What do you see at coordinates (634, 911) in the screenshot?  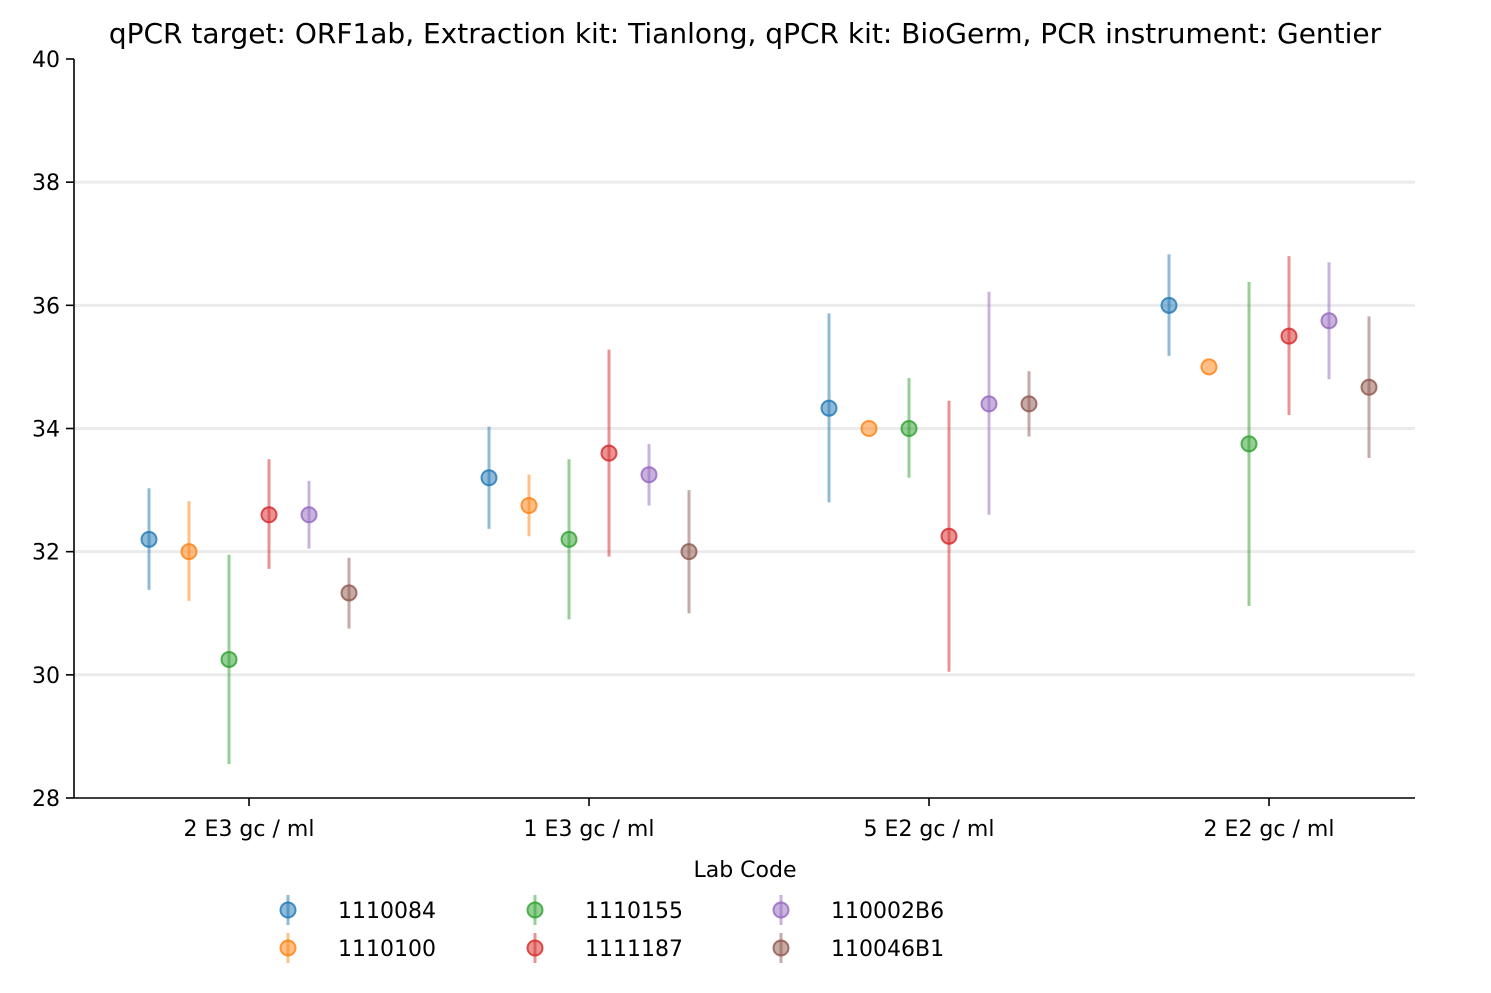 I see `legend-label-1110155: 1110155` at bounding box center [634, 911].